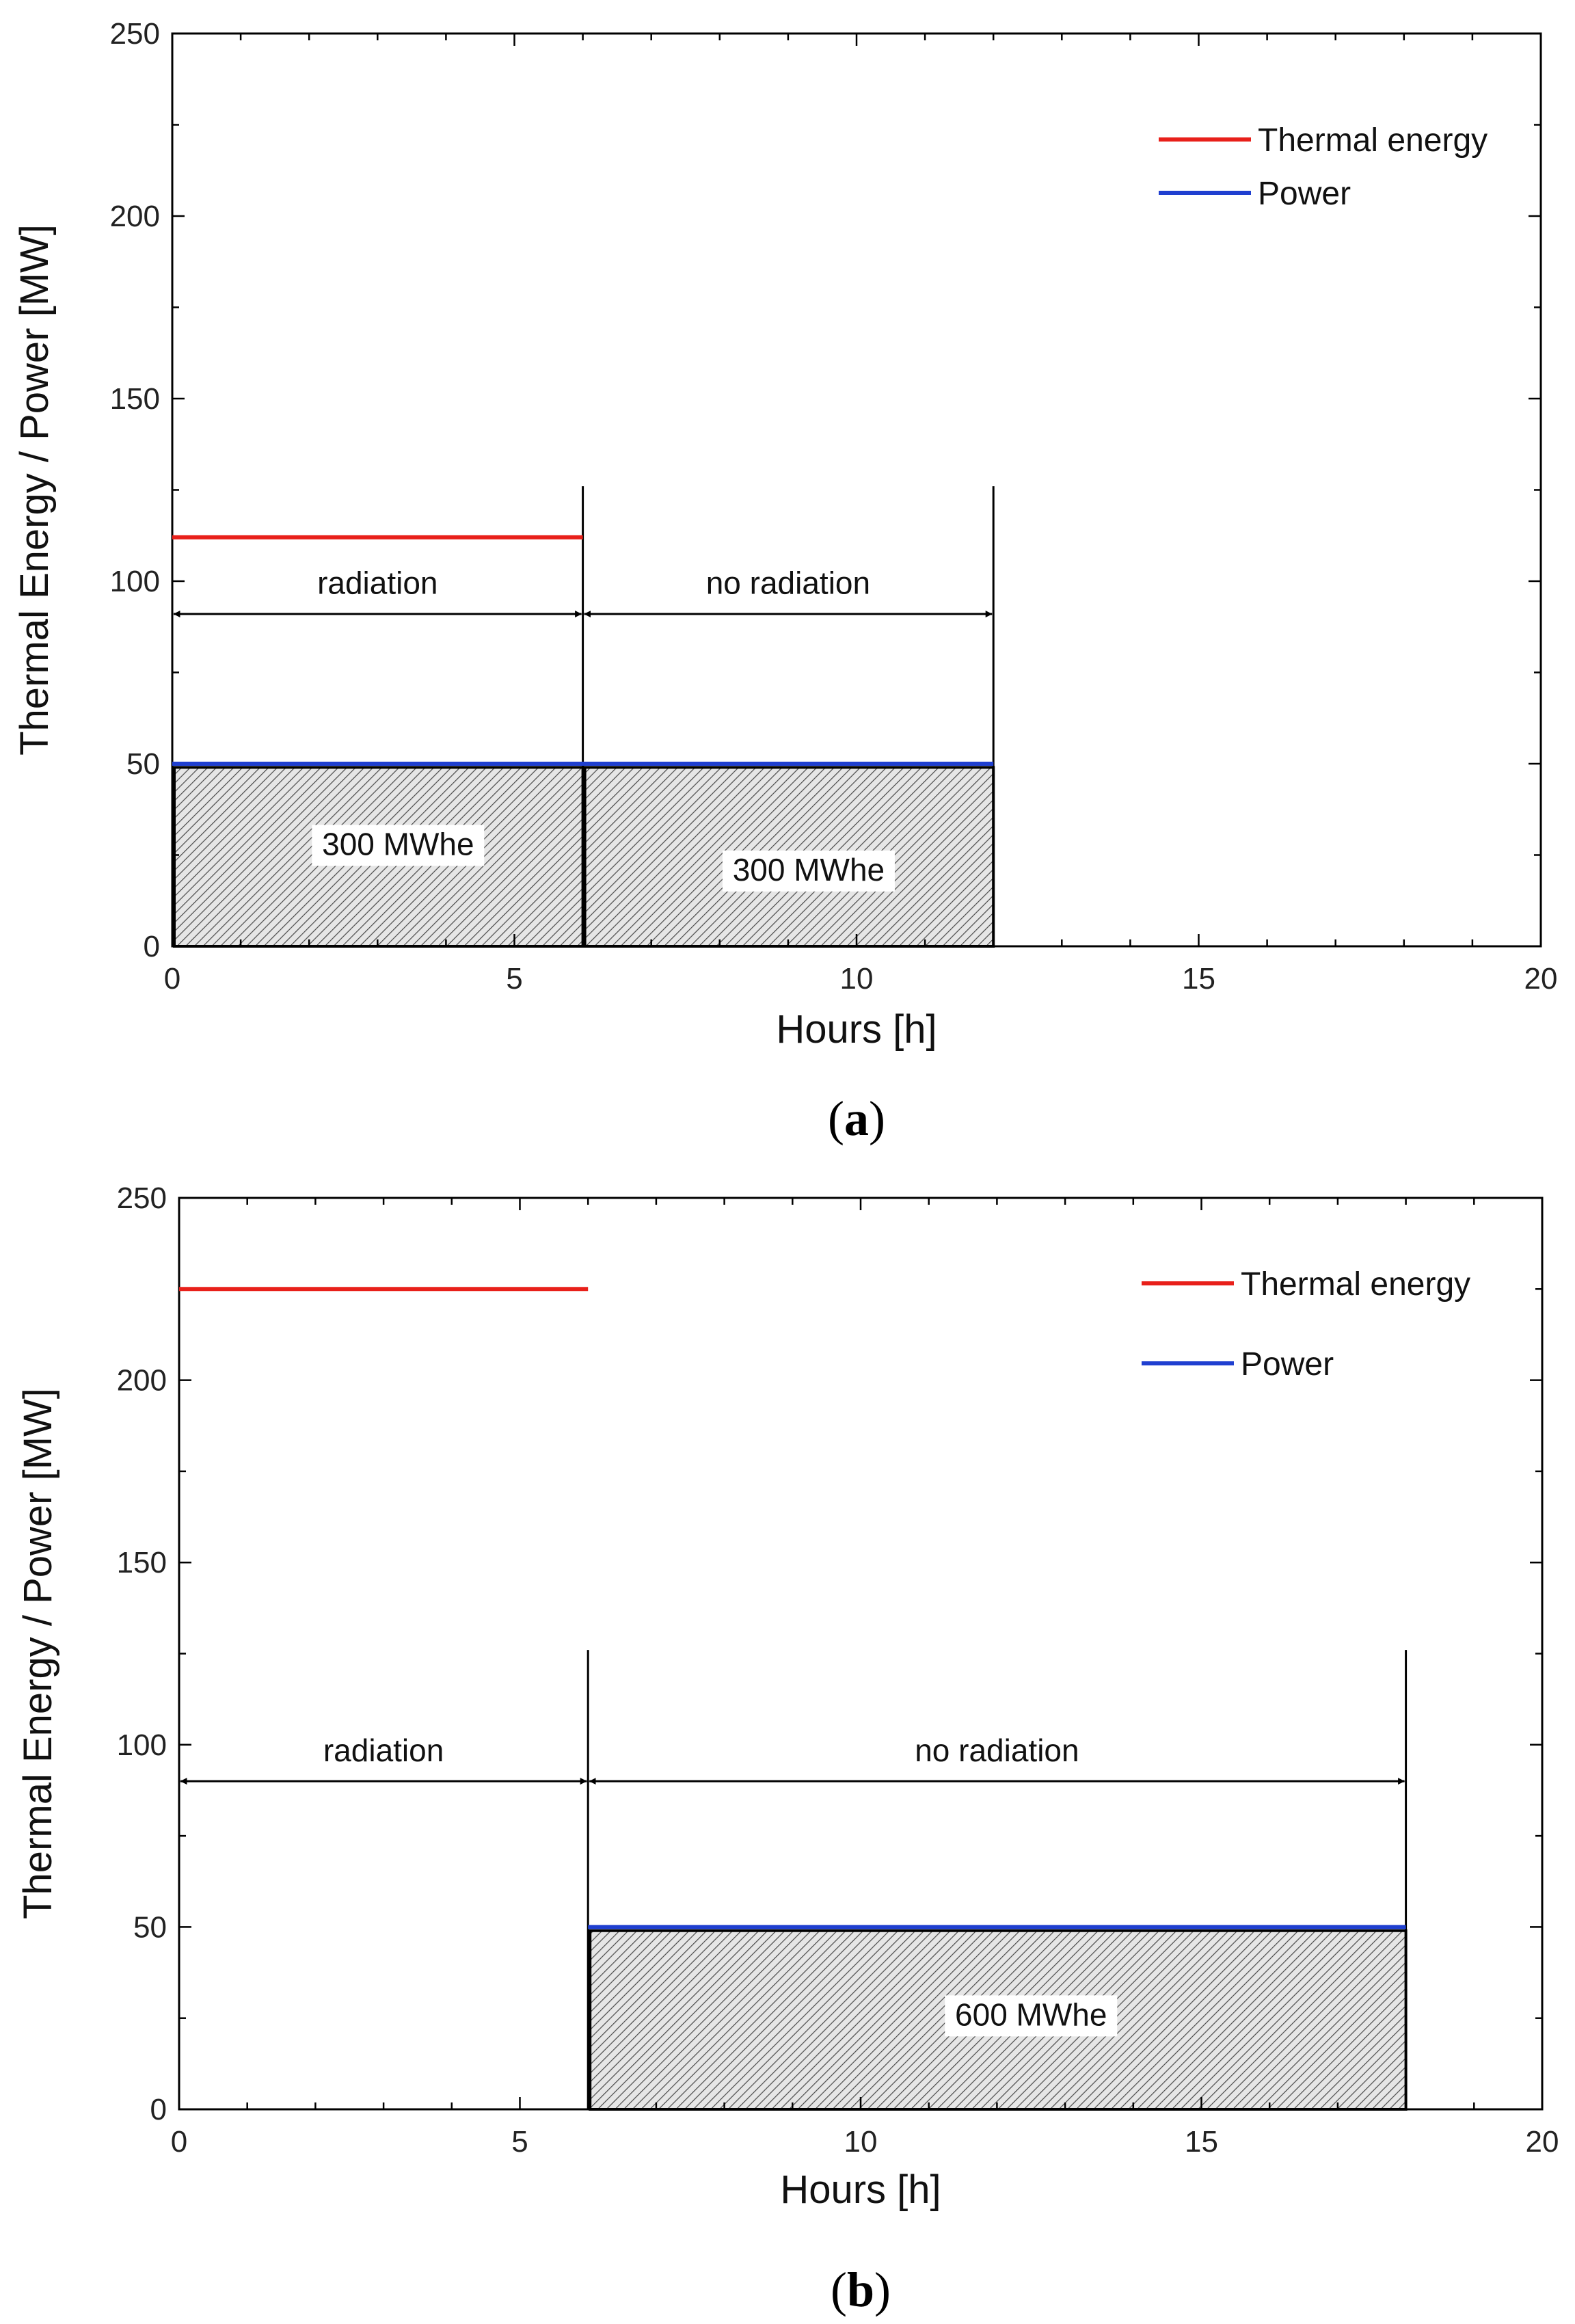 Image resolution: width=1575 pixels, height=2324 pixels. I want to click on area-label: 600 MWhe, so click(1031, 2014).